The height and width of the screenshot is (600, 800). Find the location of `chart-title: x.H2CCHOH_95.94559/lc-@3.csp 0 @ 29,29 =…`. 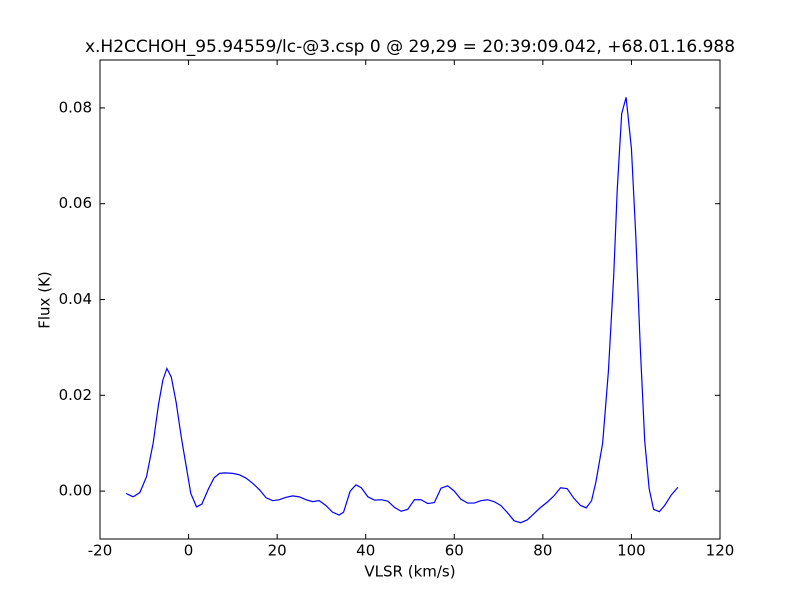

chart-title: x.H2CCHOH_95.94559/lc-@3.csp 0 @ 29,29 =… is located at coordinates (410, 47).